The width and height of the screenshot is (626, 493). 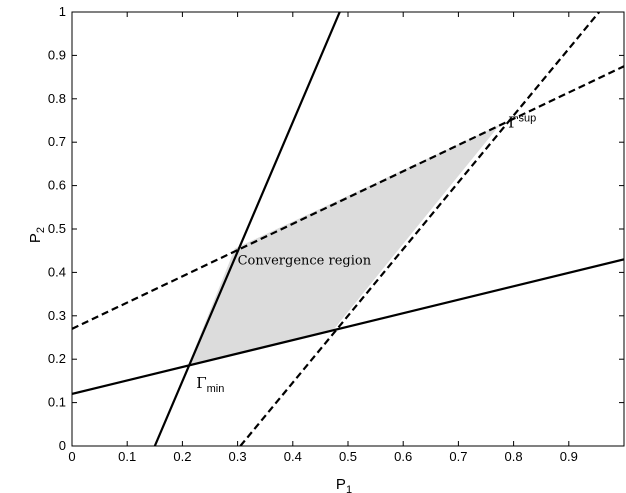 I want to click on x-tick-label: 0.5, so click(x=348, y=456).